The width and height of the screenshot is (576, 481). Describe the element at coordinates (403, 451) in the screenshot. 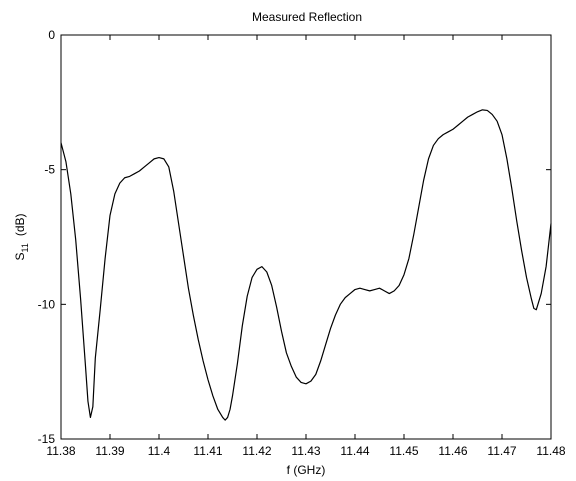

I see `x-tick-label: 11.45` at that location.